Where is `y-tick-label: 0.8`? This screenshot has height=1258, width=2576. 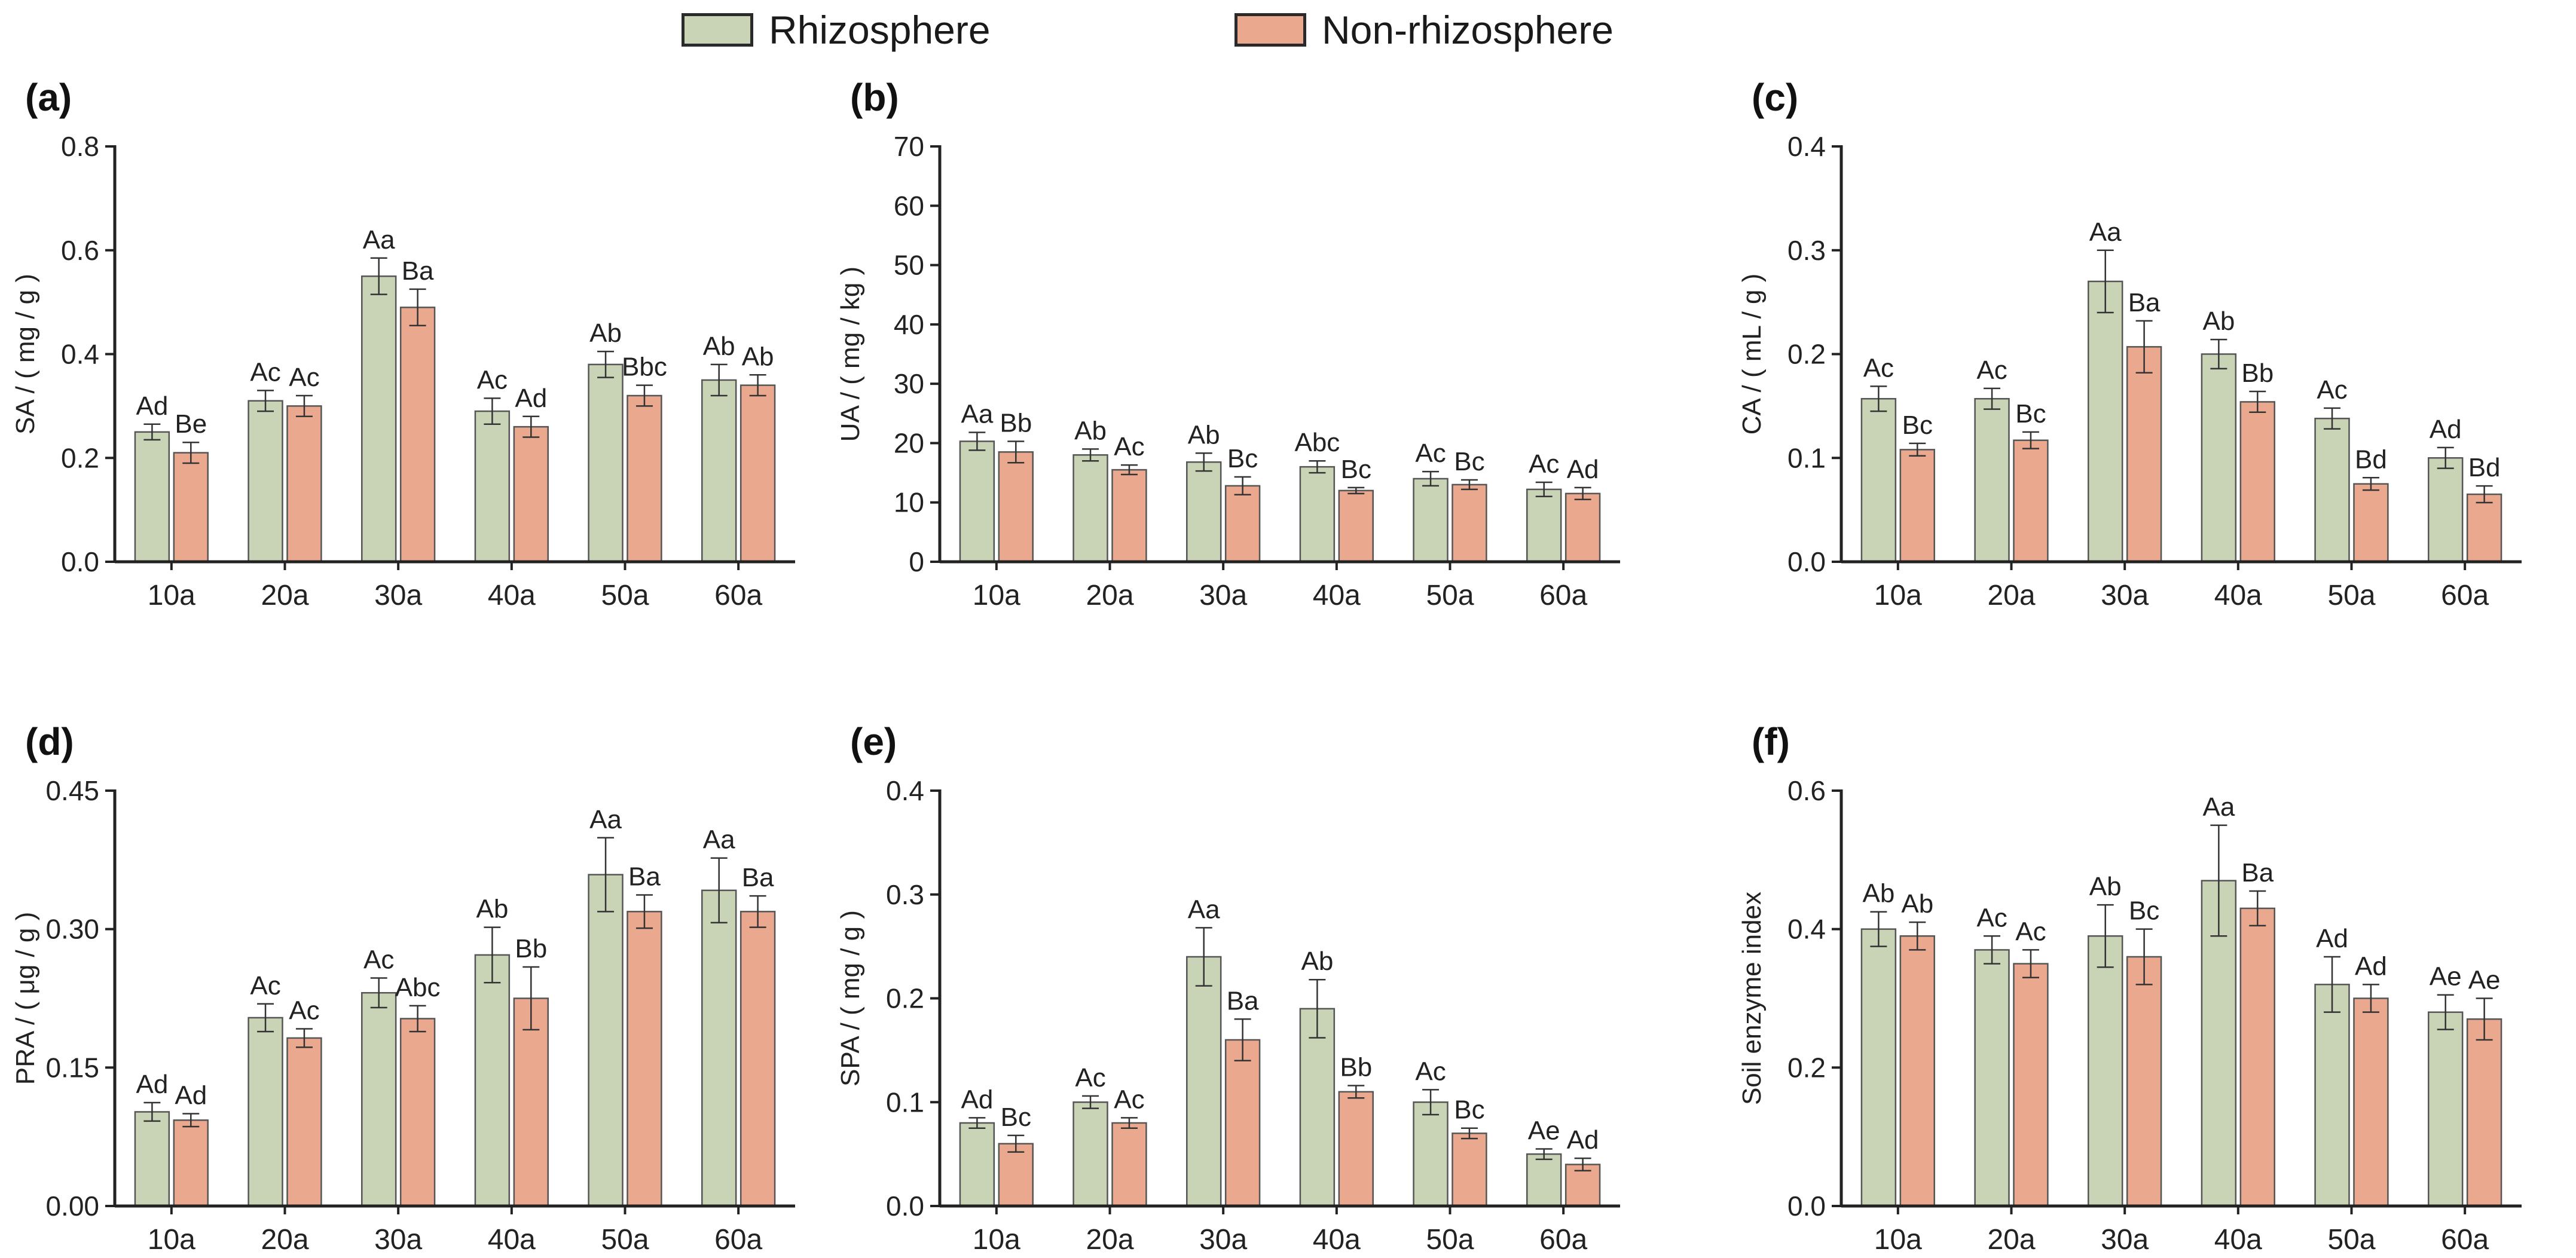
y-tick-label: 0.8 is located at coordinates (80, 146).